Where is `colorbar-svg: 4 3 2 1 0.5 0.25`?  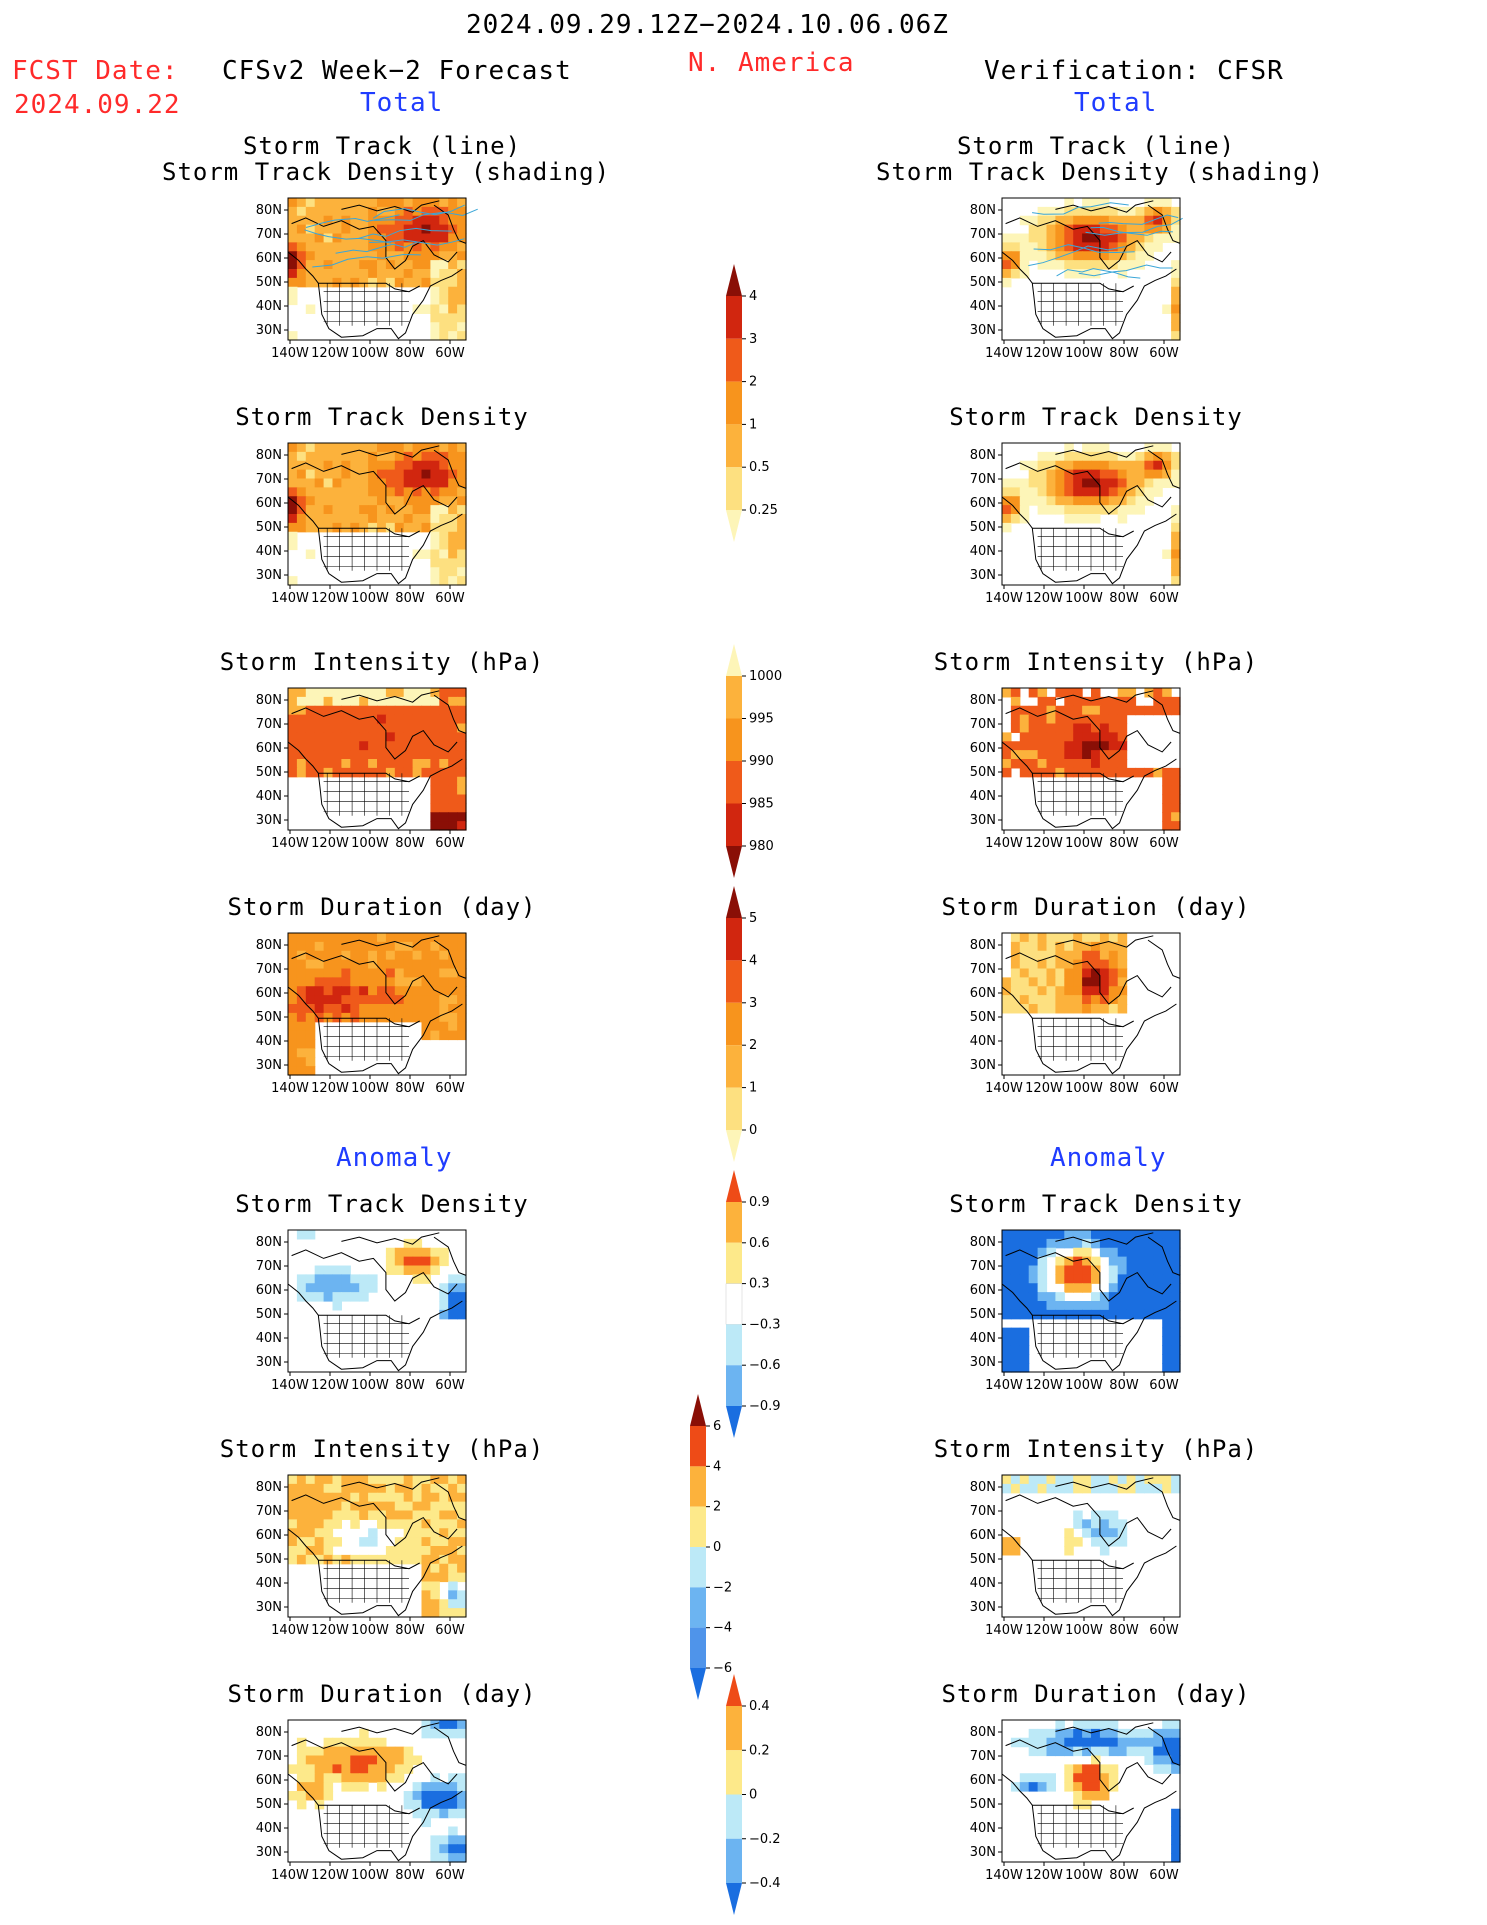
colorbar-svg: 4 3 2 1 0.5 0.25 is located at coordinates (752, 403).